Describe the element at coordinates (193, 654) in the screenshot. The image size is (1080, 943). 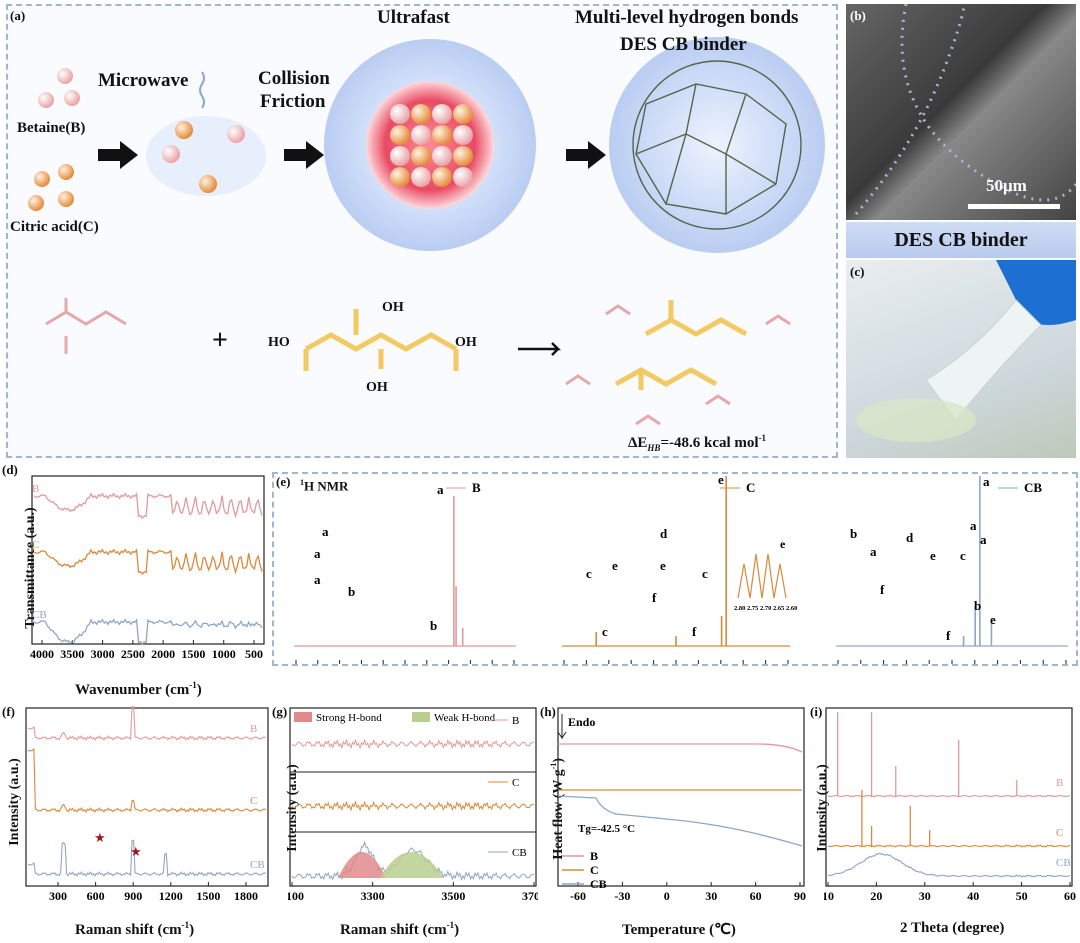
I see `tick-label: 1500` at that location.